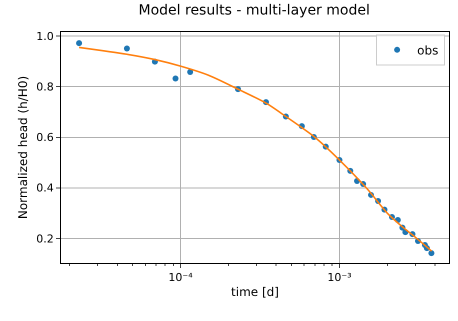 This screenshot has height=321, width=458. What do you see at coordinates (254, 10) in the screenshot?
I see `chart-title: Model results - multi-layer model` at bounding box center [254, 10].